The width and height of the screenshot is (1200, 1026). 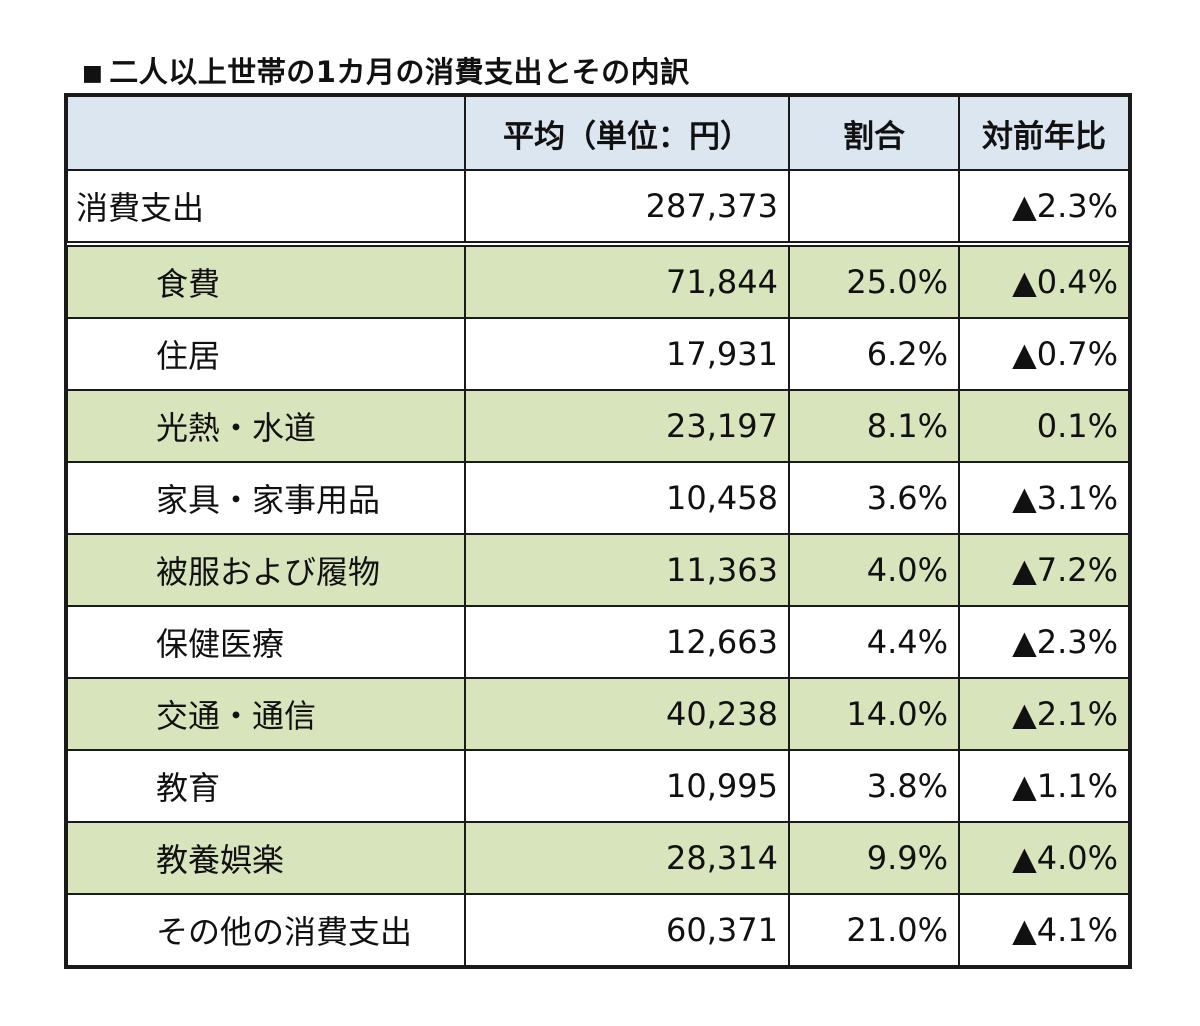 I want to click on table-row: 教育 10,995 3.8% ▲1.1%, so click(x=598, y=786).